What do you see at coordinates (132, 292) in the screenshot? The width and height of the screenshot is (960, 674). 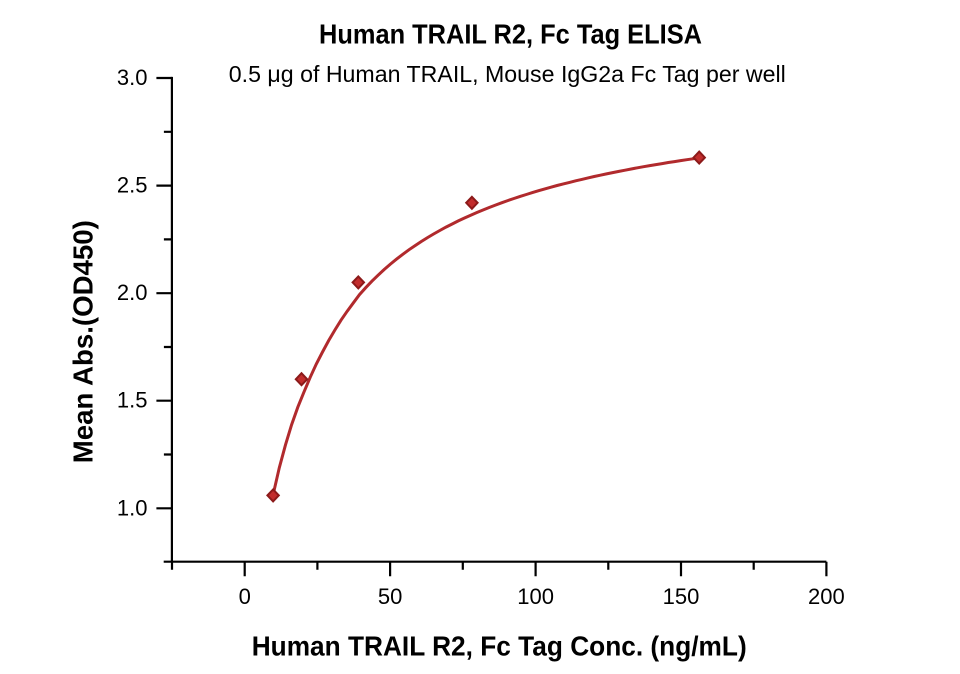 I see `svg-text: 2.0` at bounding box center [132, 292].